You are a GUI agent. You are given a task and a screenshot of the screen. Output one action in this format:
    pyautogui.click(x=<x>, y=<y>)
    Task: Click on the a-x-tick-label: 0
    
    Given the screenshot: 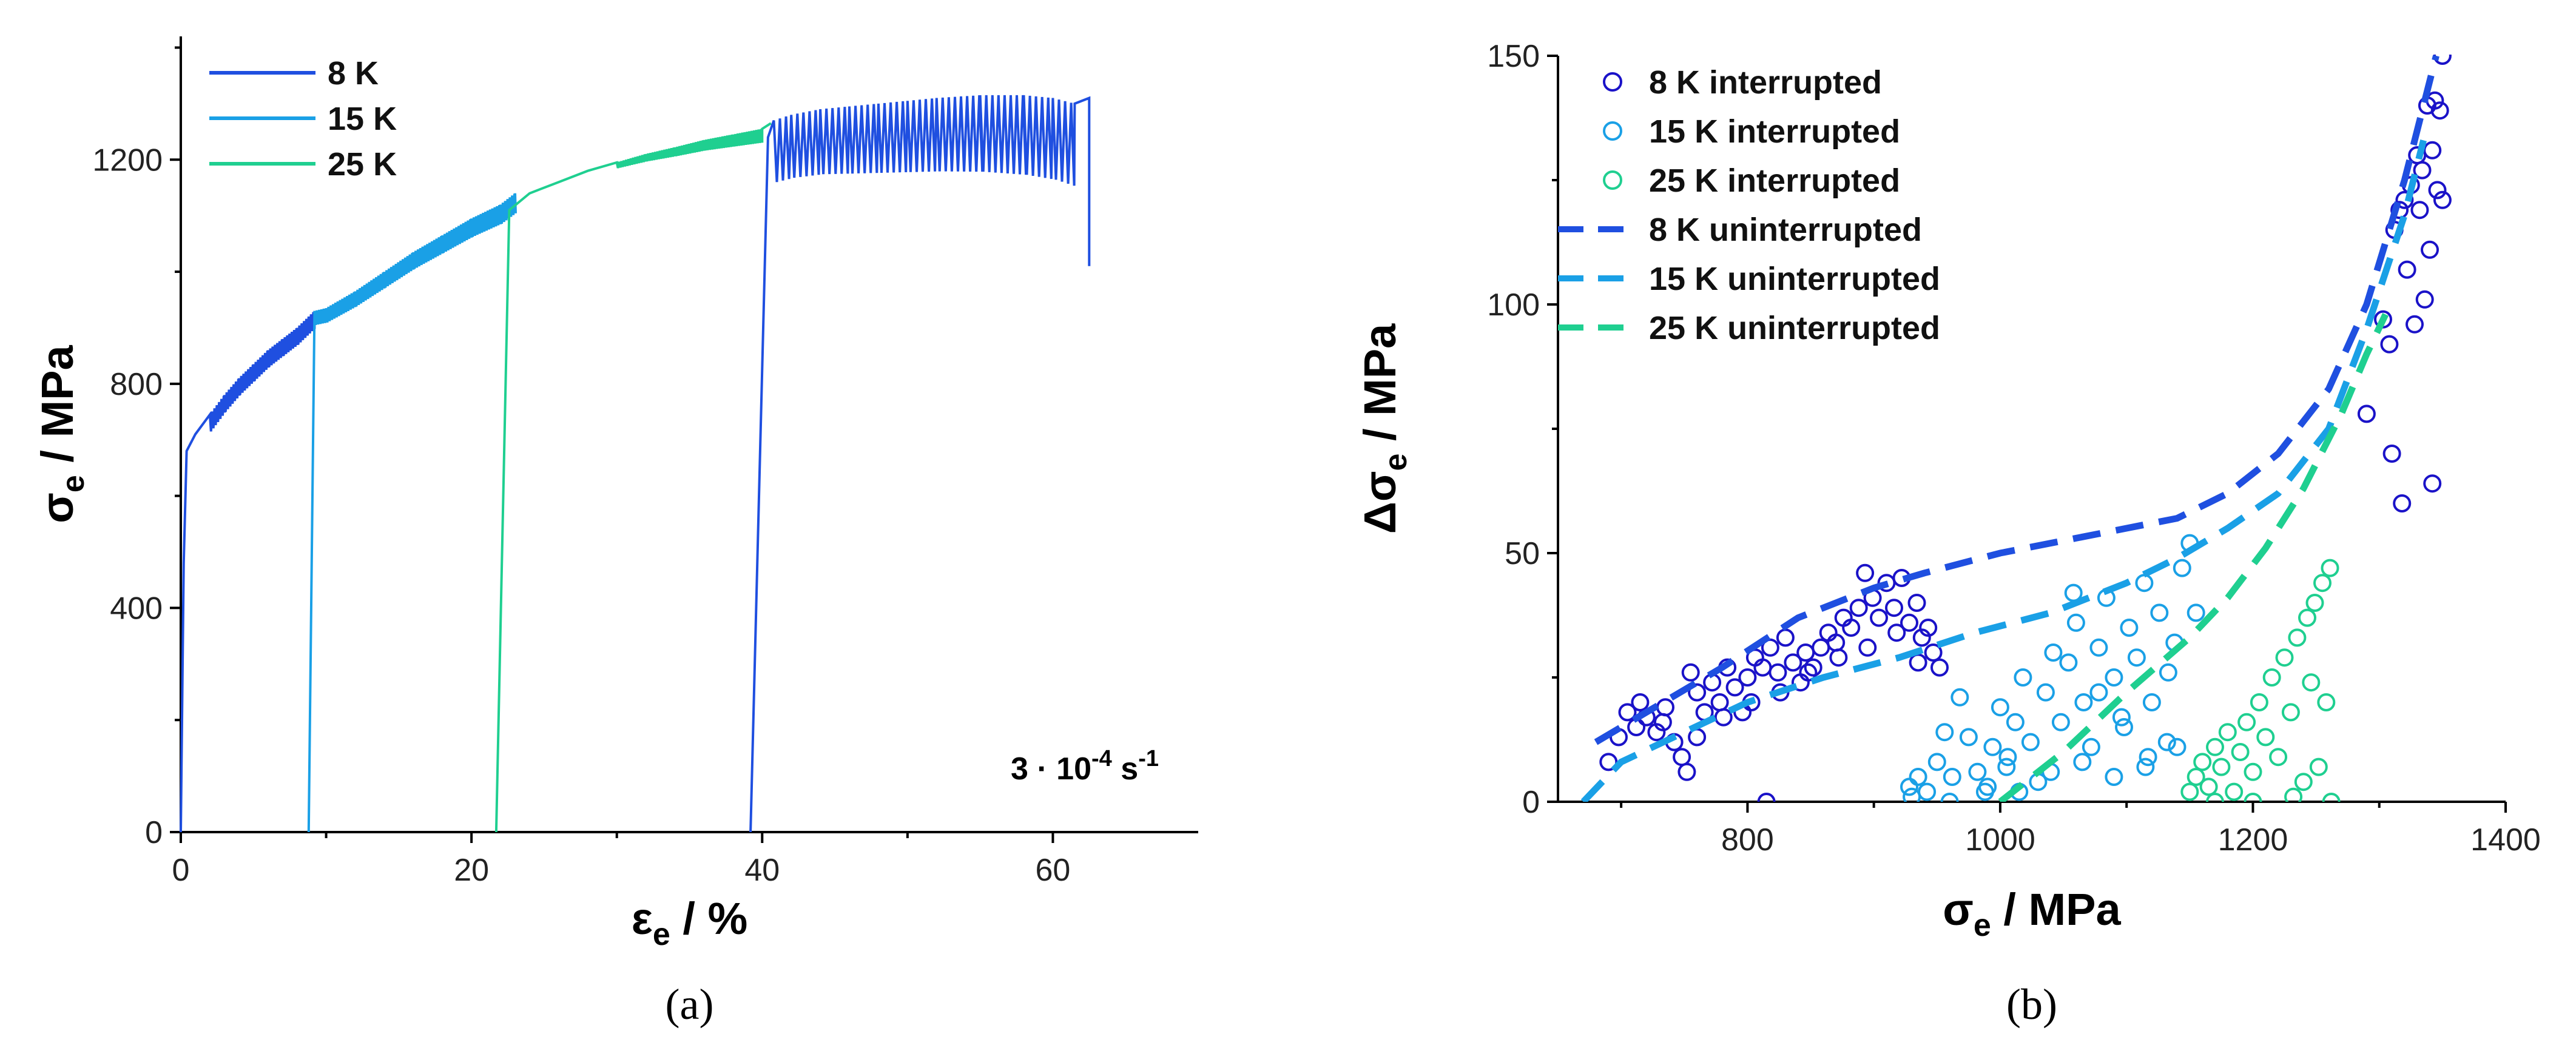 What is the action you would take?
    pyautogui.click(x=181, y=871)
    